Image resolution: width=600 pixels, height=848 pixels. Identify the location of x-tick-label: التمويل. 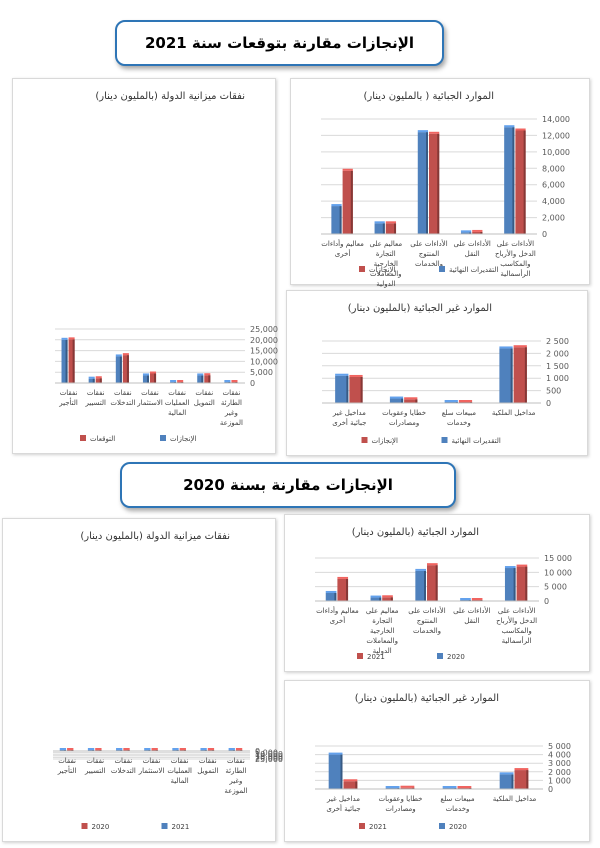
(207, 771).